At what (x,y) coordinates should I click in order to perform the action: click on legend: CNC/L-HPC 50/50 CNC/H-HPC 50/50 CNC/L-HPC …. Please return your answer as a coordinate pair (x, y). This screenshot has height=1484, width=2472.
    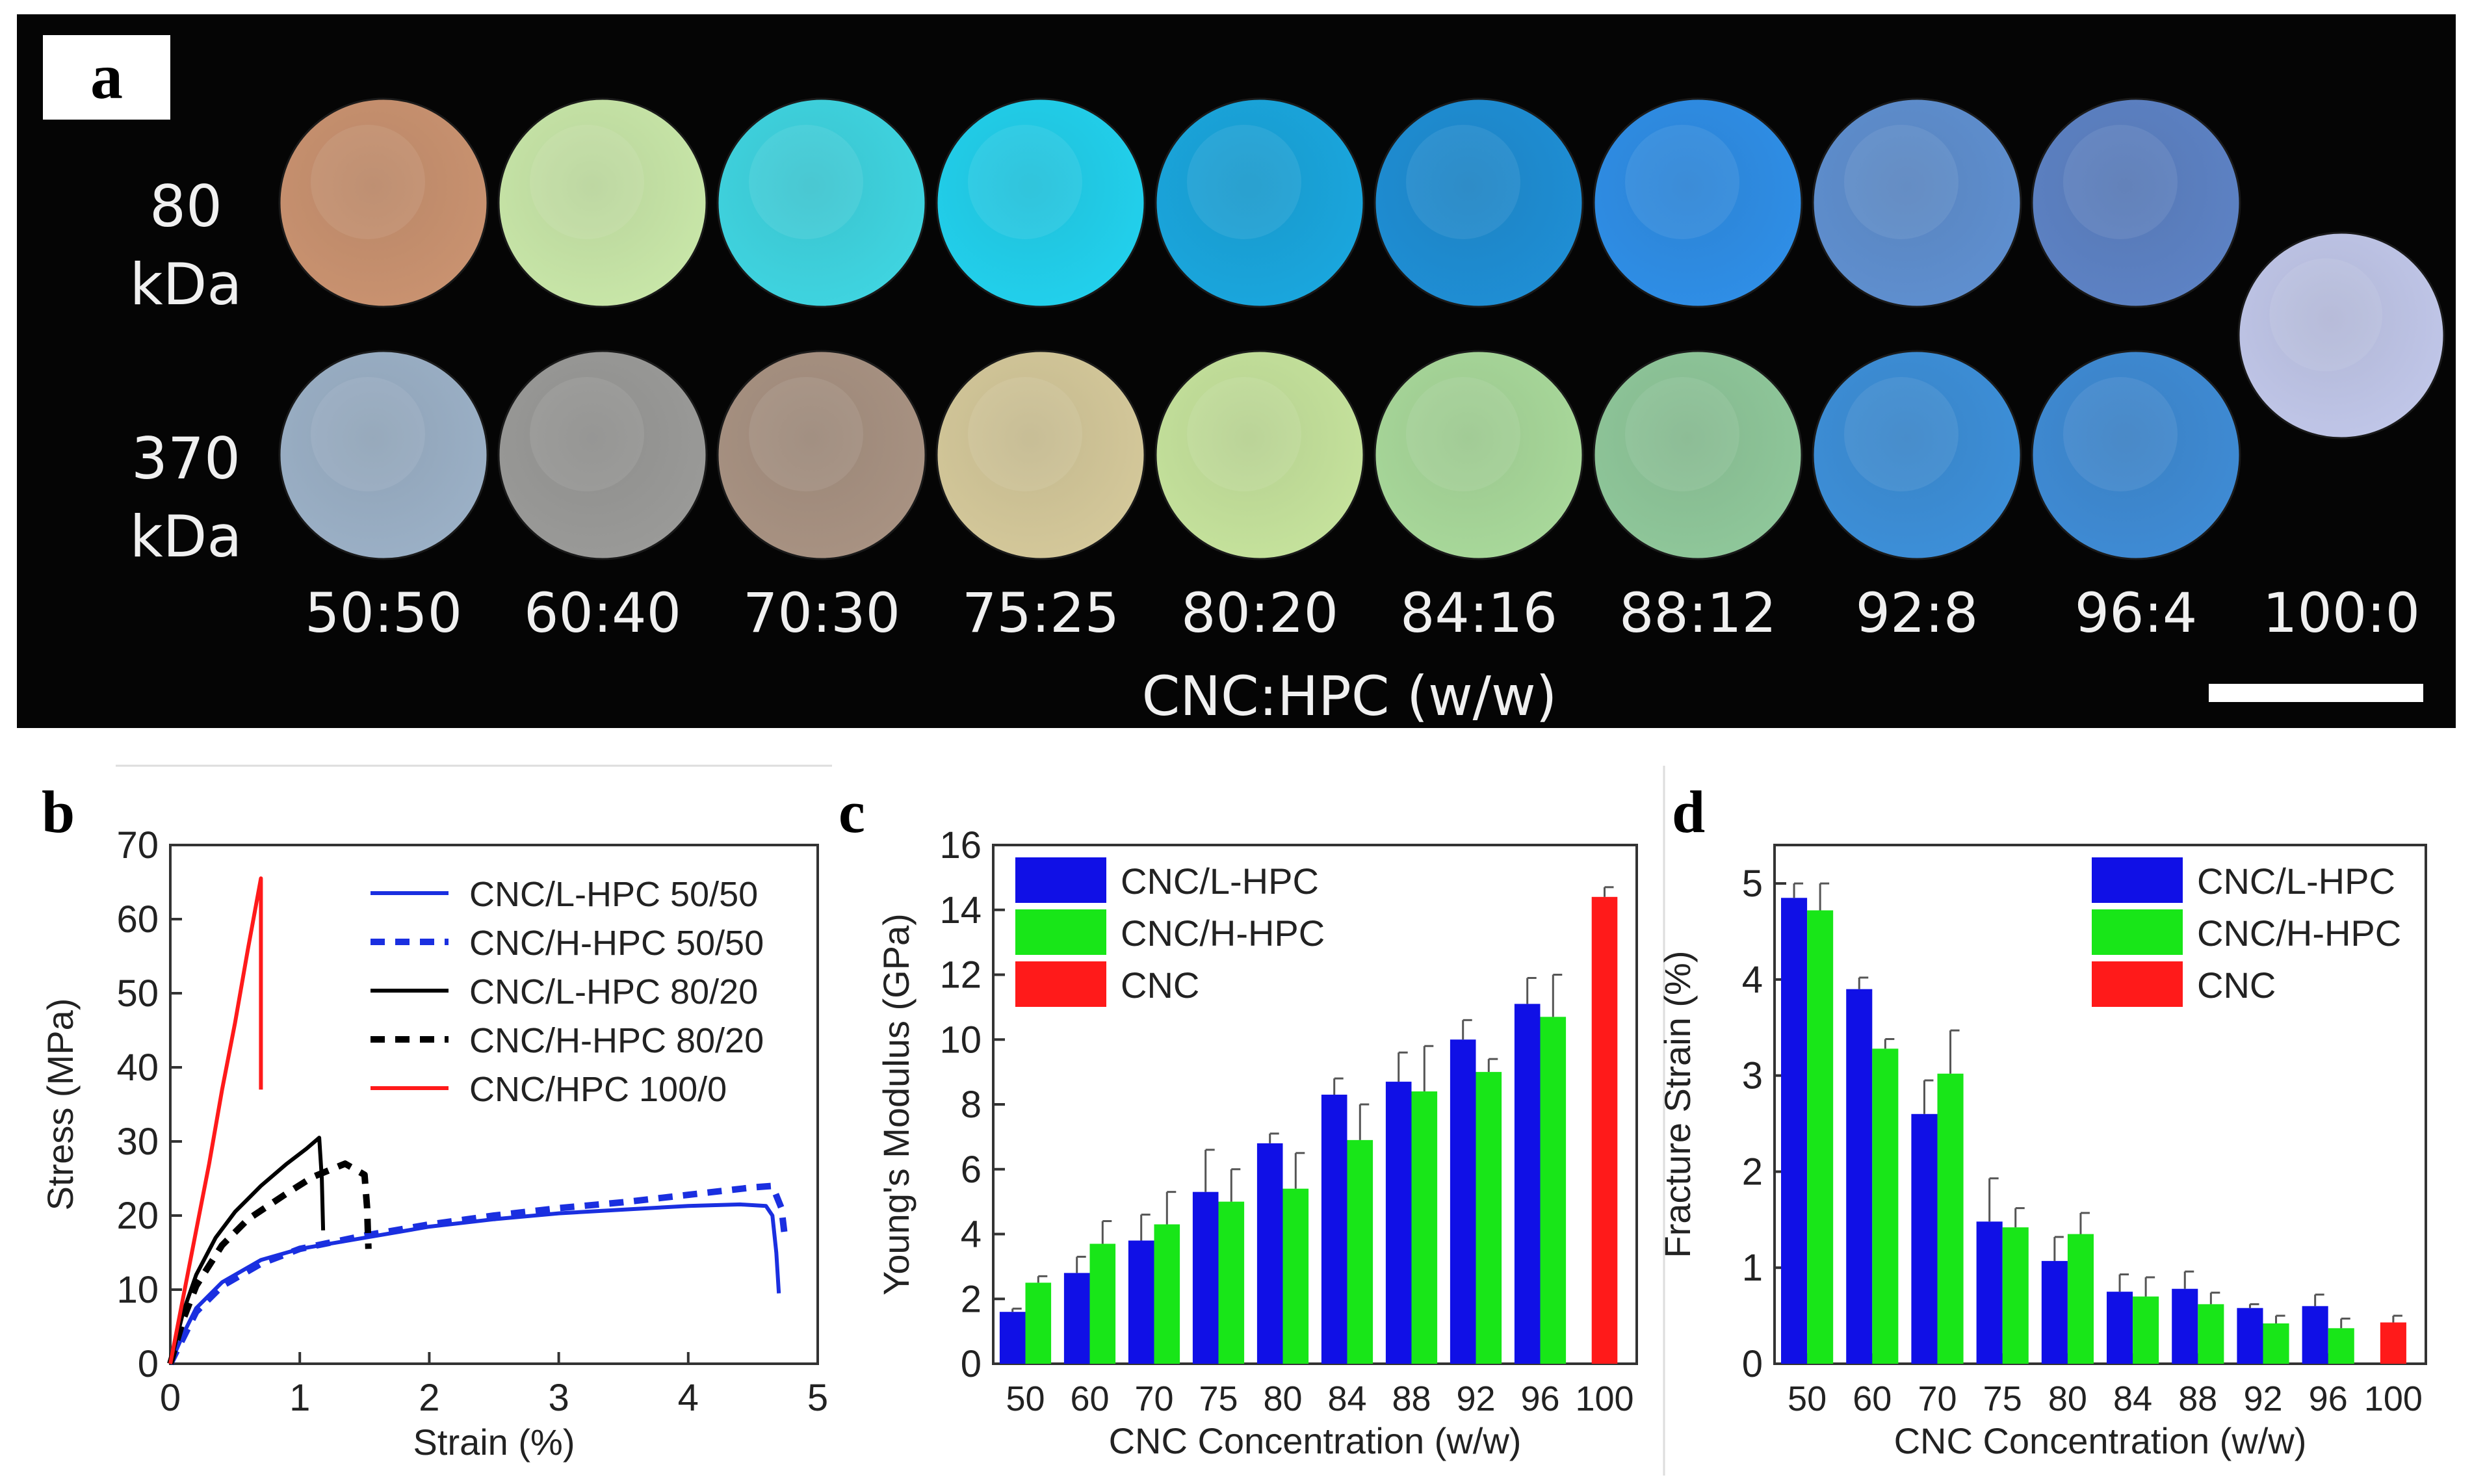
    Looking at the image, I should click on (567, 992).